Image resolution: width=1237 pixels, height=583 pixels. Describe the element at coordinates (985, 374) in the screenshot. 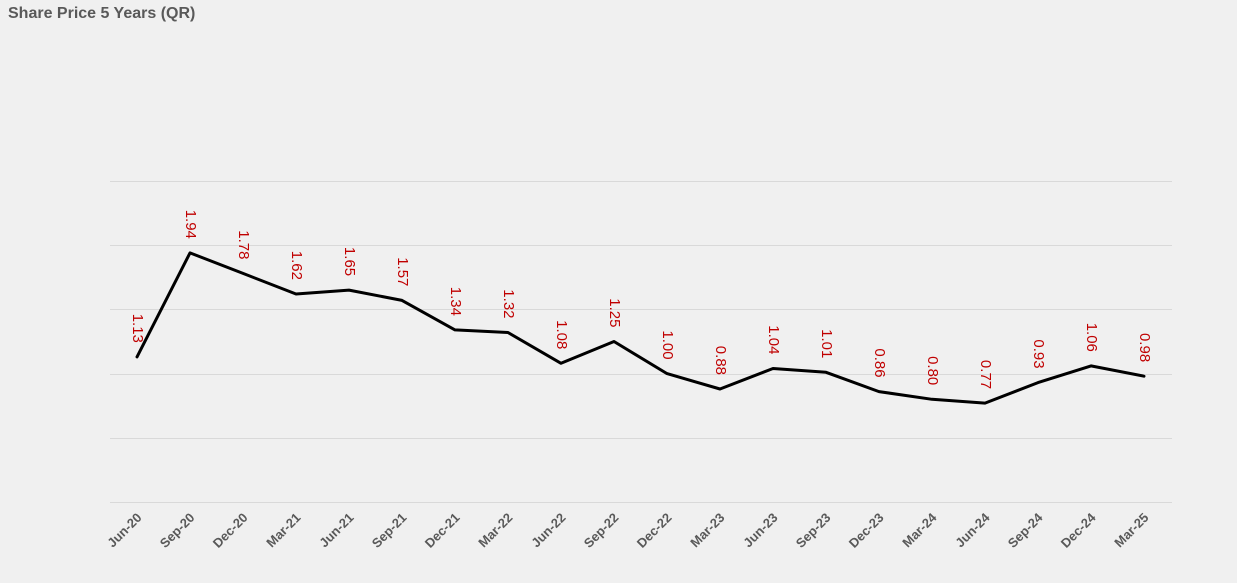

I see `data-label-16: 0.77` at that location.